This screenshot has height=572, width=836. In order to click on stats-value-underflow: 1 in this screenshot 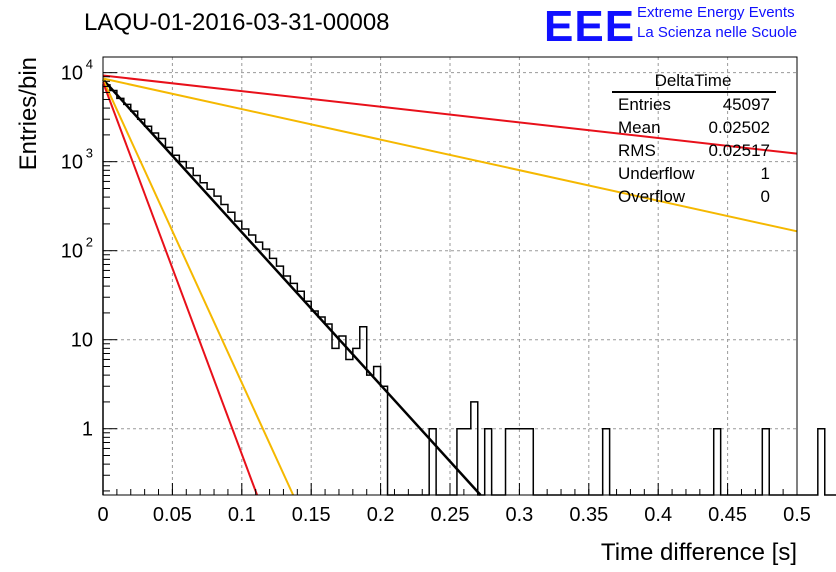, I will do `click(765, 173)`.